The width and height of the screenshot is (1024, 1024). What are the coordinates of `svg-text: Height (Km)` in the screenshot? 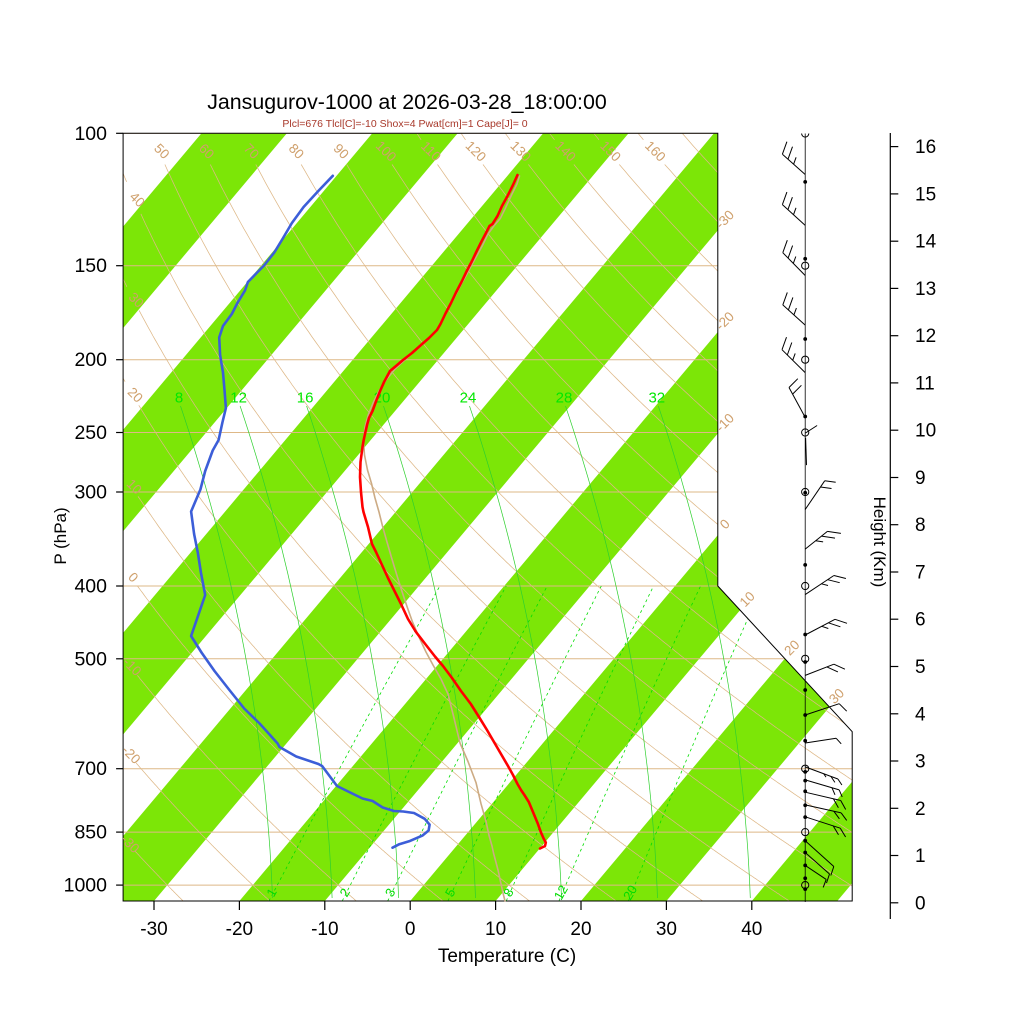 It's located at (879, 542).